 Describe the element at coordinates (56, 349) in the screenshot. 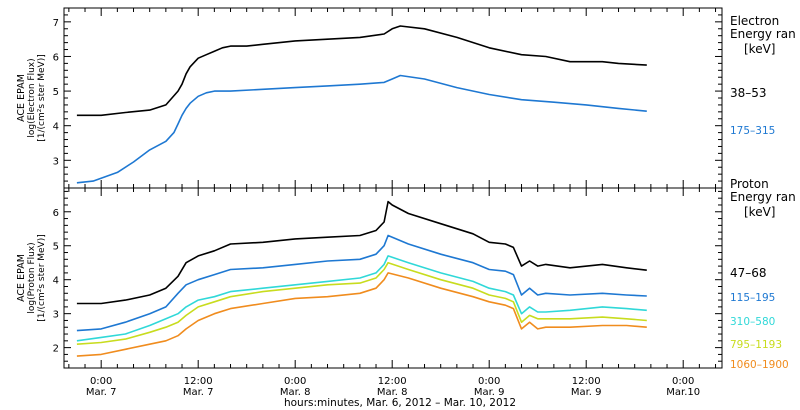

I see `proton-y-tick-label: 2` at that location.